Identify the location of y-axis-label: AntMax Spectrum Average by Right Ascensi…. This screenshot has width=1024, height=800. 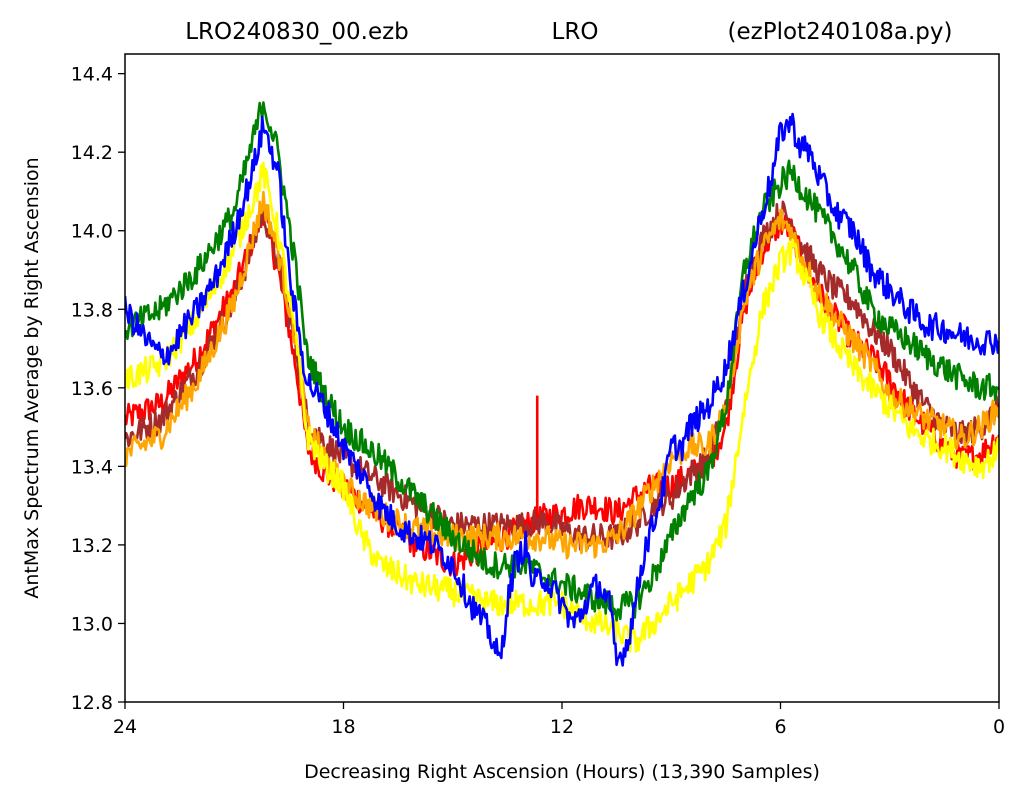
(32, 377).